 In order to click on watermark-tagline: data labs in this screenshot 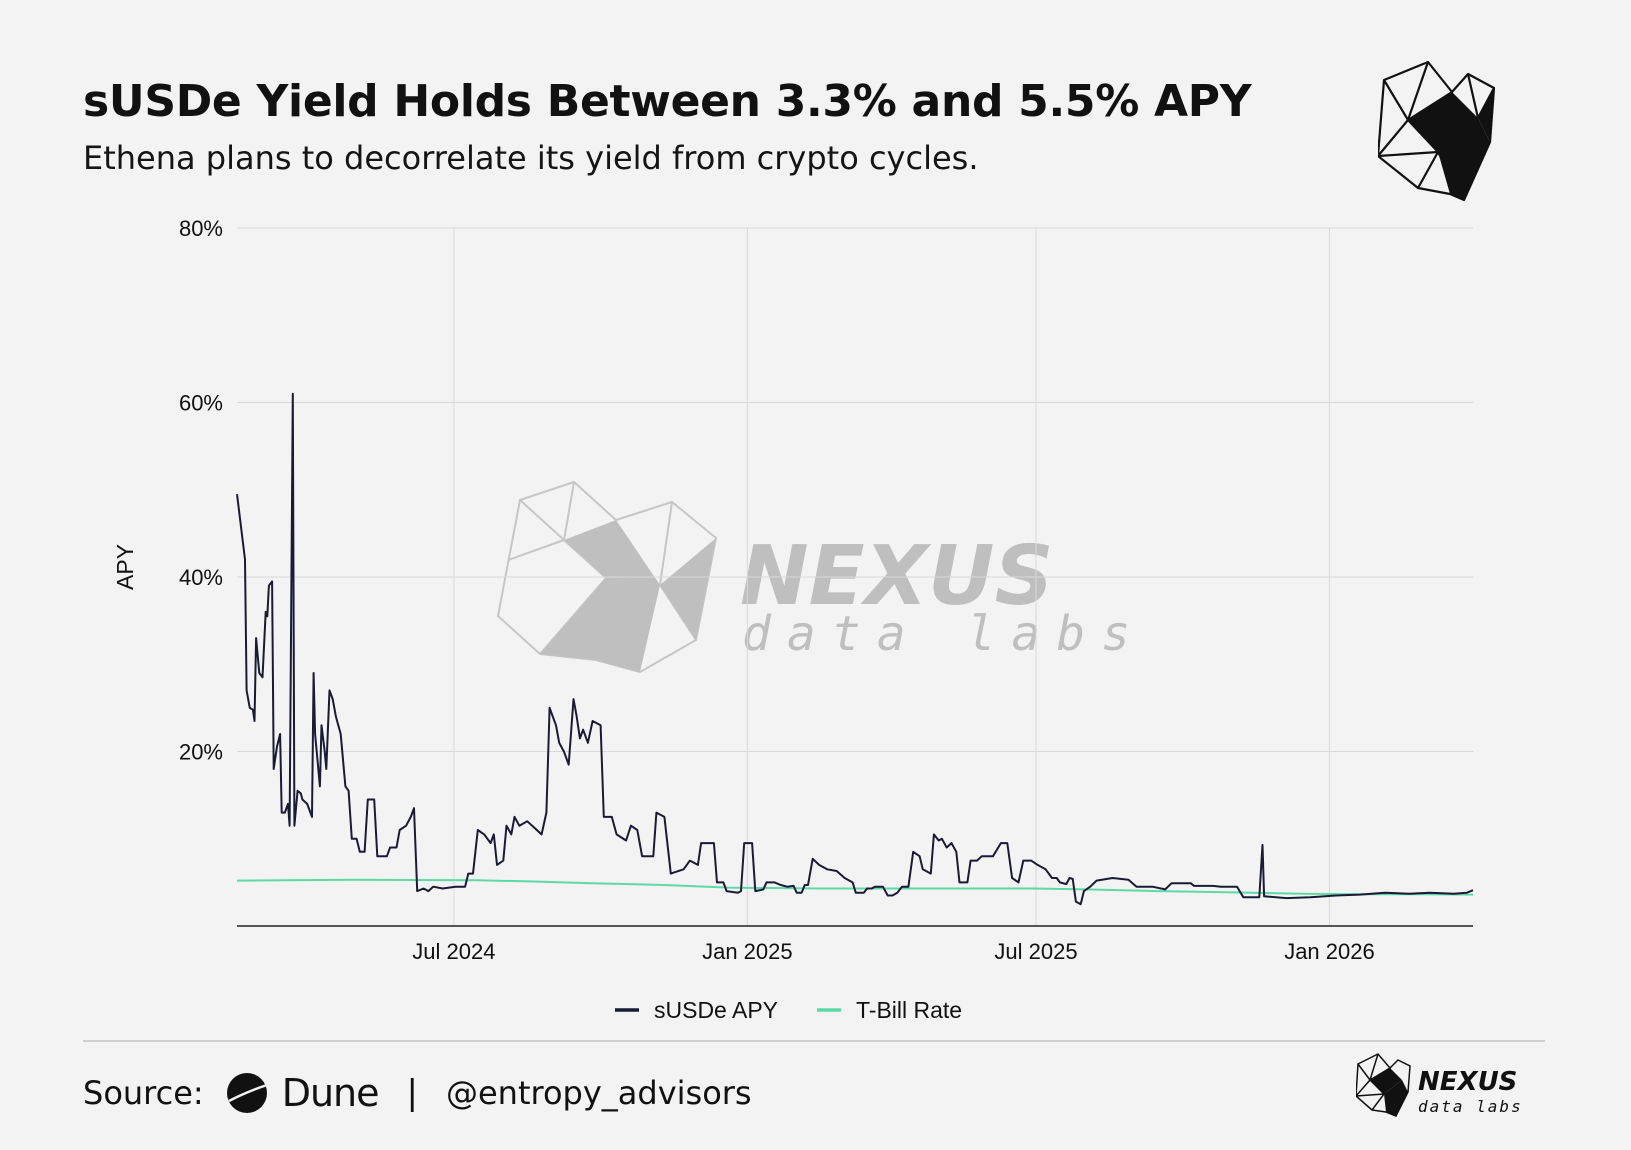, I will do `click(944, 634)`.